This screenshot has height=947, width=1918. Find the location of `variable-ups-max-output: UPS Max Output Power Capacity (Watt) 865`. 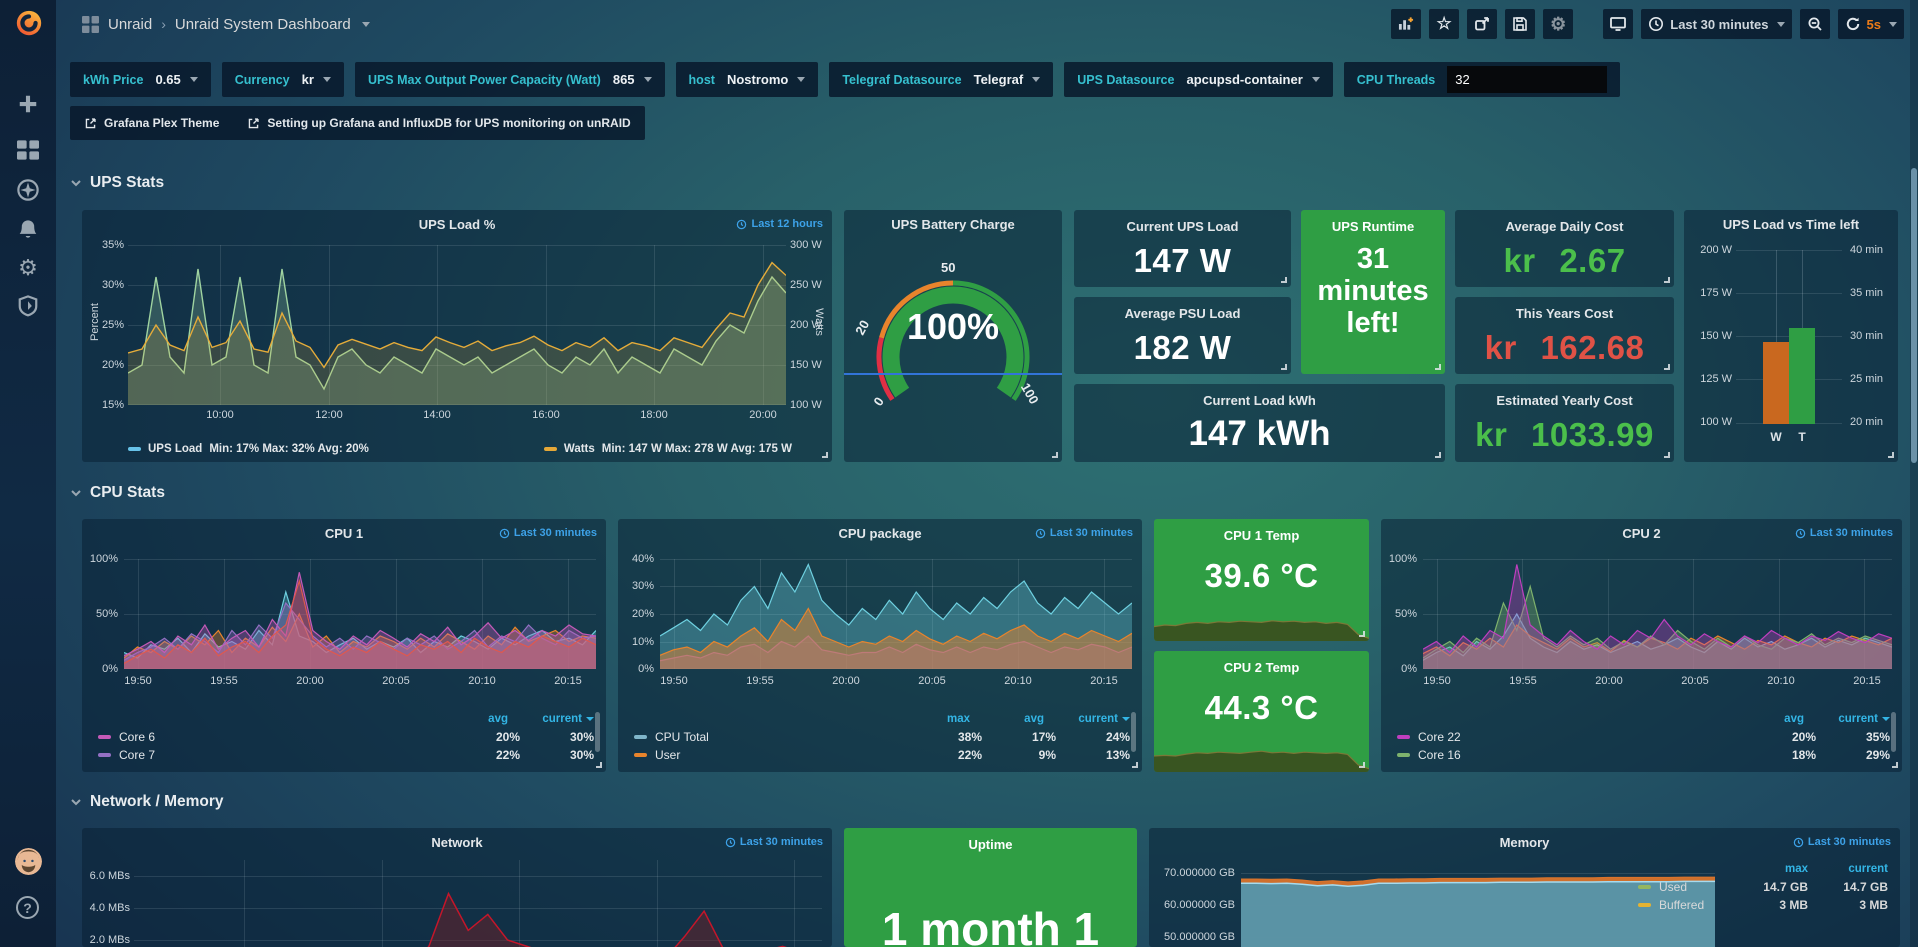

variable-ups-max-output: UPS Max Output Power Capacity (Watt) 865 is located at coordinates (509, 79).